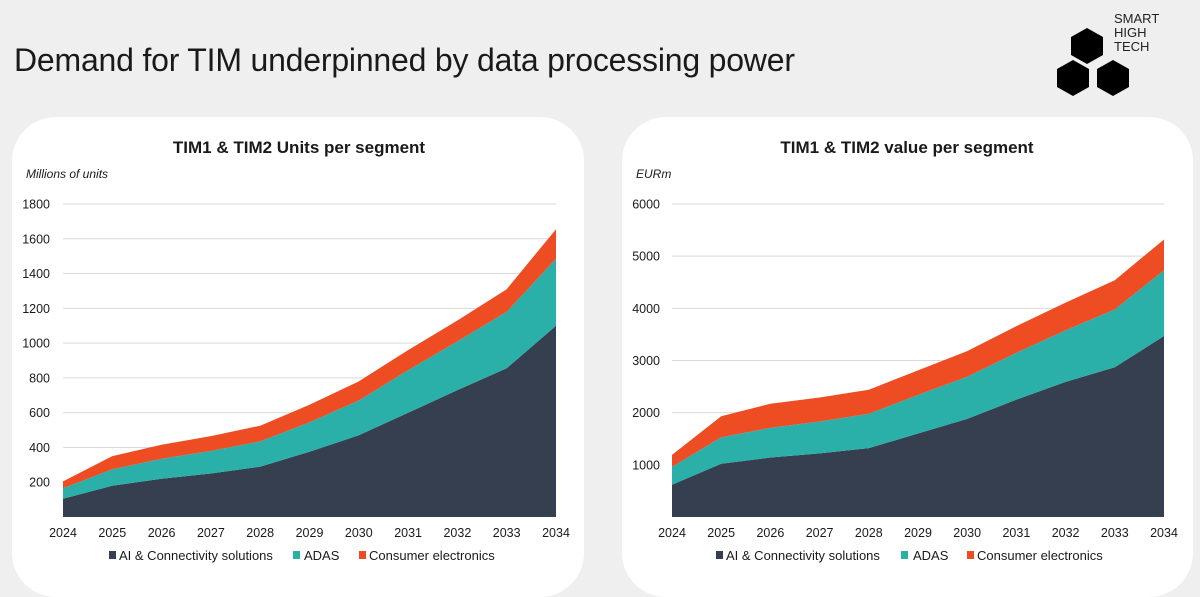  What do you see at coordinates (36, 205) in the screenshot?
I see `y-tick-label: 1800` at bounding box center [36, 205].